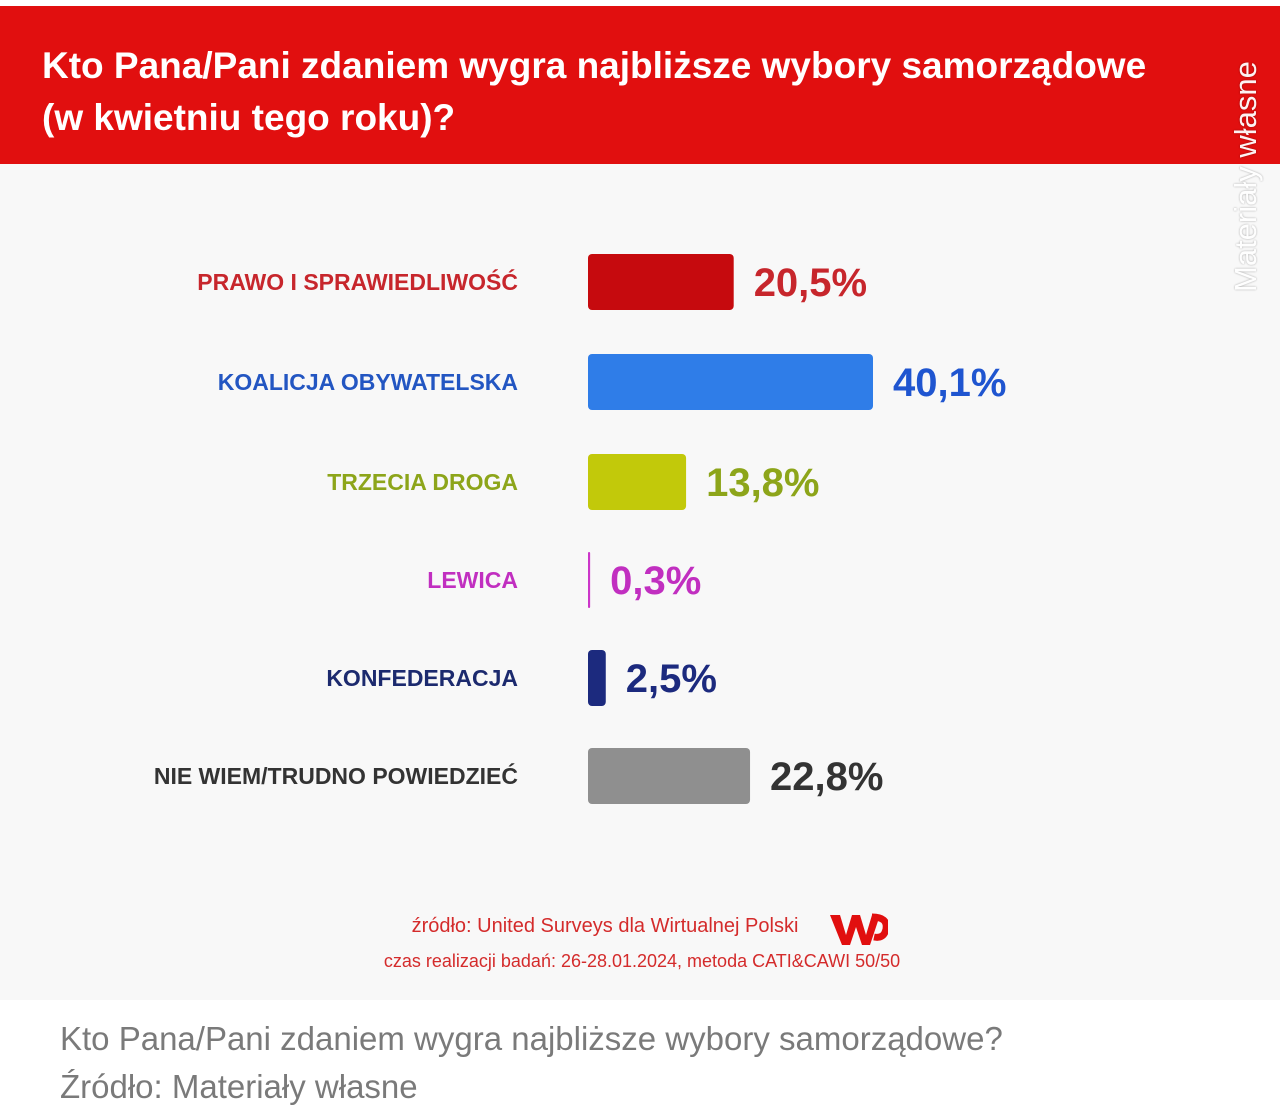 The height and width of the screenshot is (1108, 1284). Describe the element at coordinates (368, 382) in the screenshot. I see `category-label: KOALICJA OBYWATELSKA` at that location.